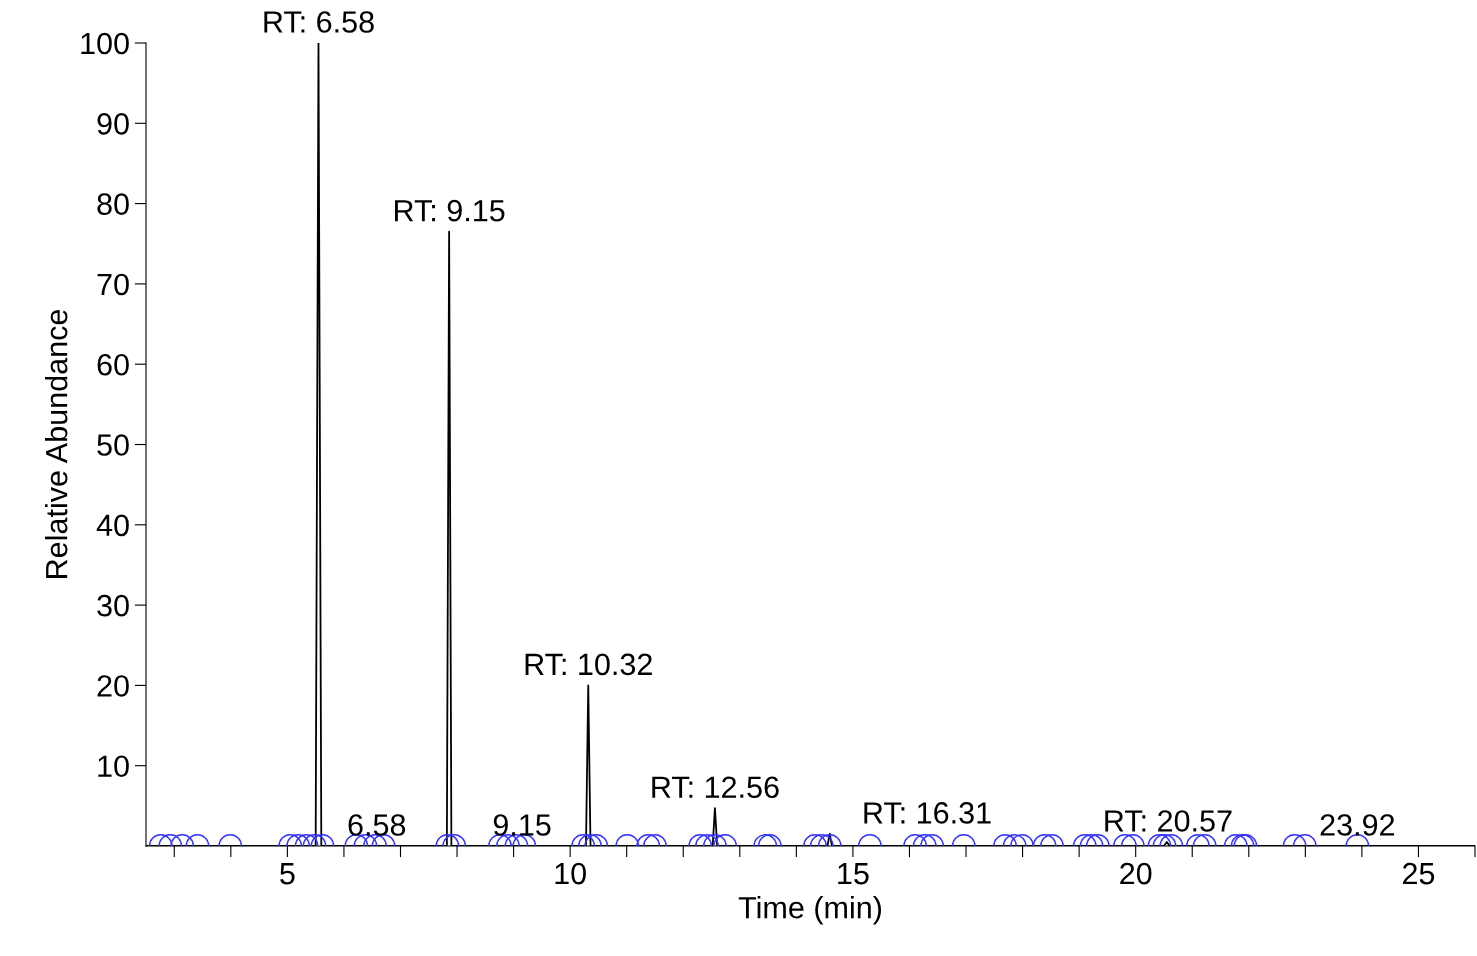 This screenshot has width=1477, height=956. What do you see at coordinates (1357, 825) in the screenshot?
I see `annotation: 23.92` at bounding box center [1357, 825].